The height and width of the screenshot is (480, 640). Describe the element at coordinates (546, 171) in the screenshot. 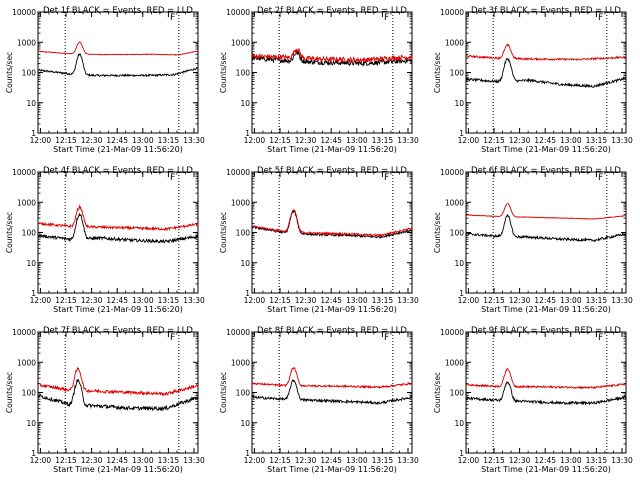

I see `panel-title: Det 6f BLACK = Events, RED = LLD` at that location.